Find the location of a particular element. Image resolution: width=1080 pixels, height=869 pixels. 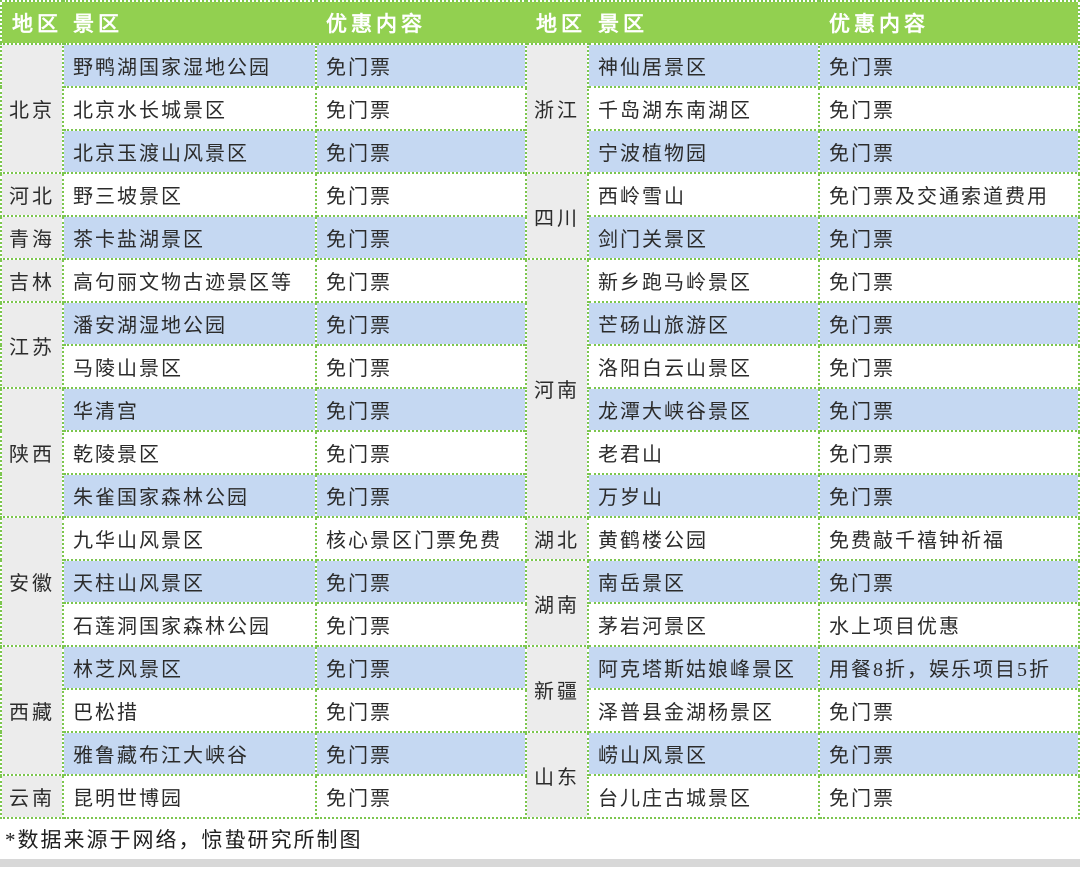

scenic-area-cell: 野三坡景区 is located at coordinates (189, 194).